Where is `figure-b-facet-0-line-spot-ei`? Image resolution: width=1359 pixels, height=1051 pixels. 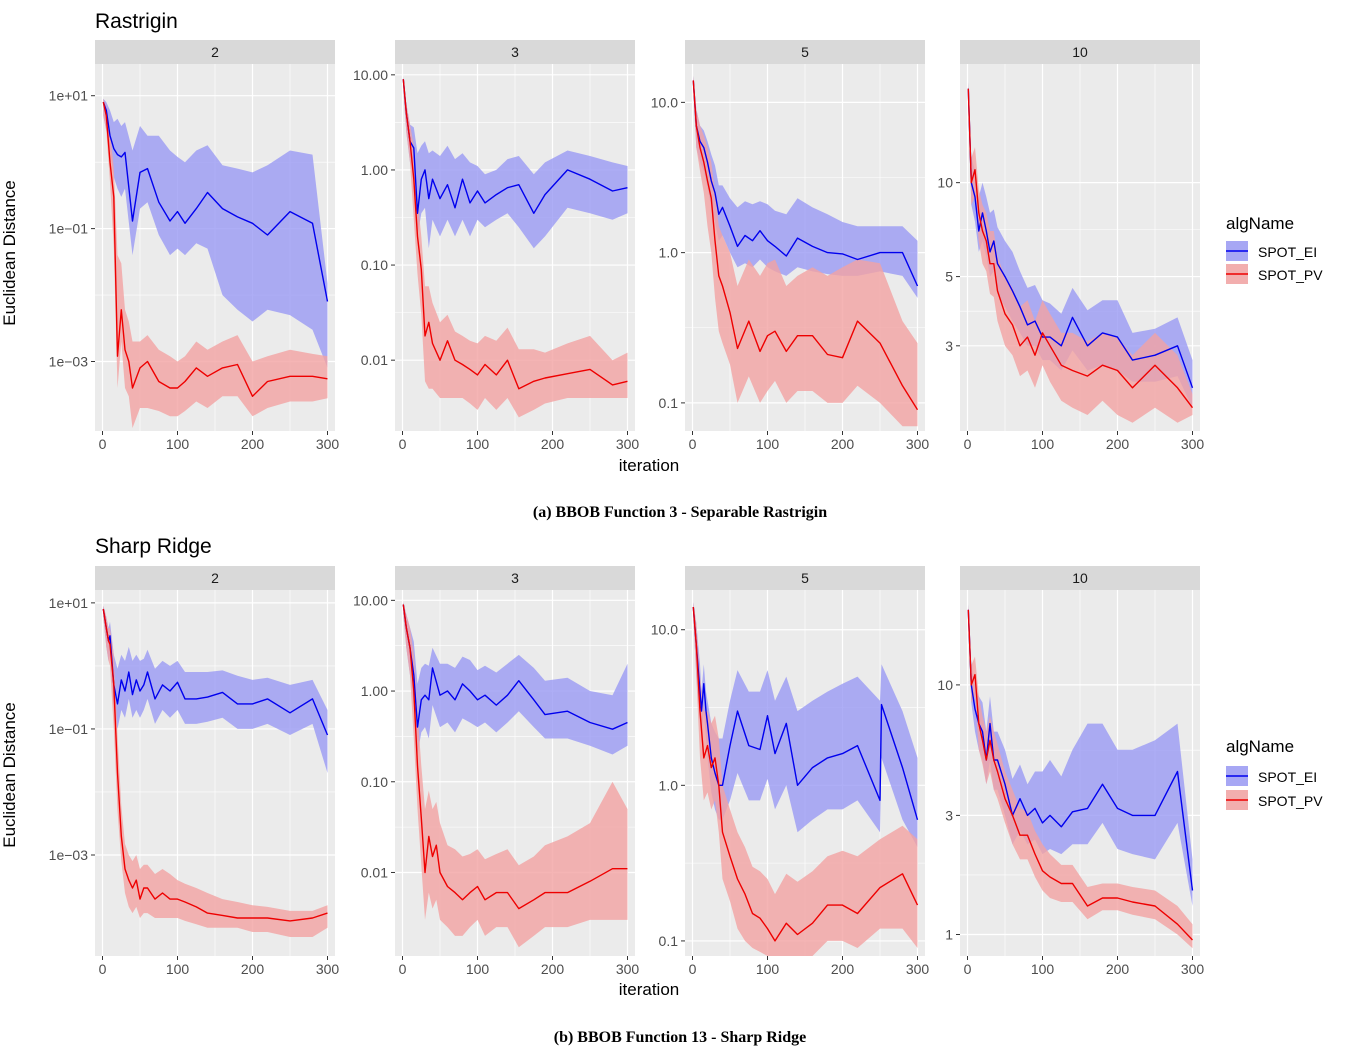
figure-b-facet-0-line-spot-ei is located at coordinates (215, 672).